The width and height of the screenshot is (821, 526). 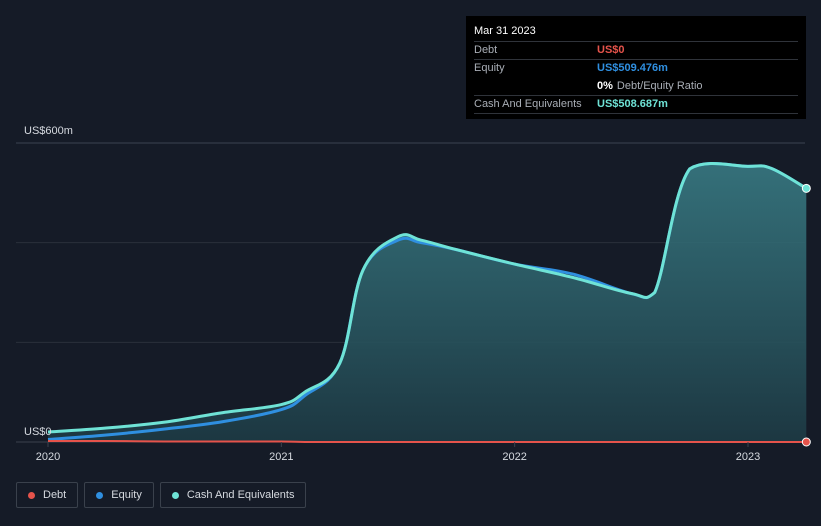 What do you see at coordinates (806, 315) in the screenshot?
I see `series-end-markers` at bounding box center [806, 315].